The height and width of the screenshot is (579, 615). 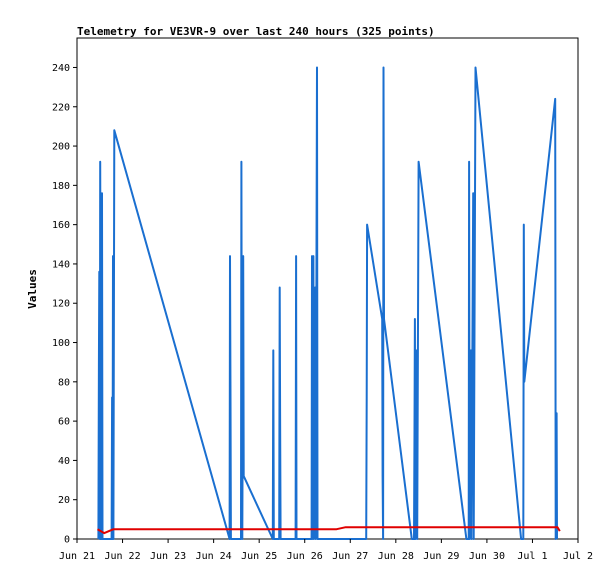 What do you see at coordinates (122, 556) in the screenshot?
I see `x-tick-label: Jun 22` at bounding box center [122, 556].